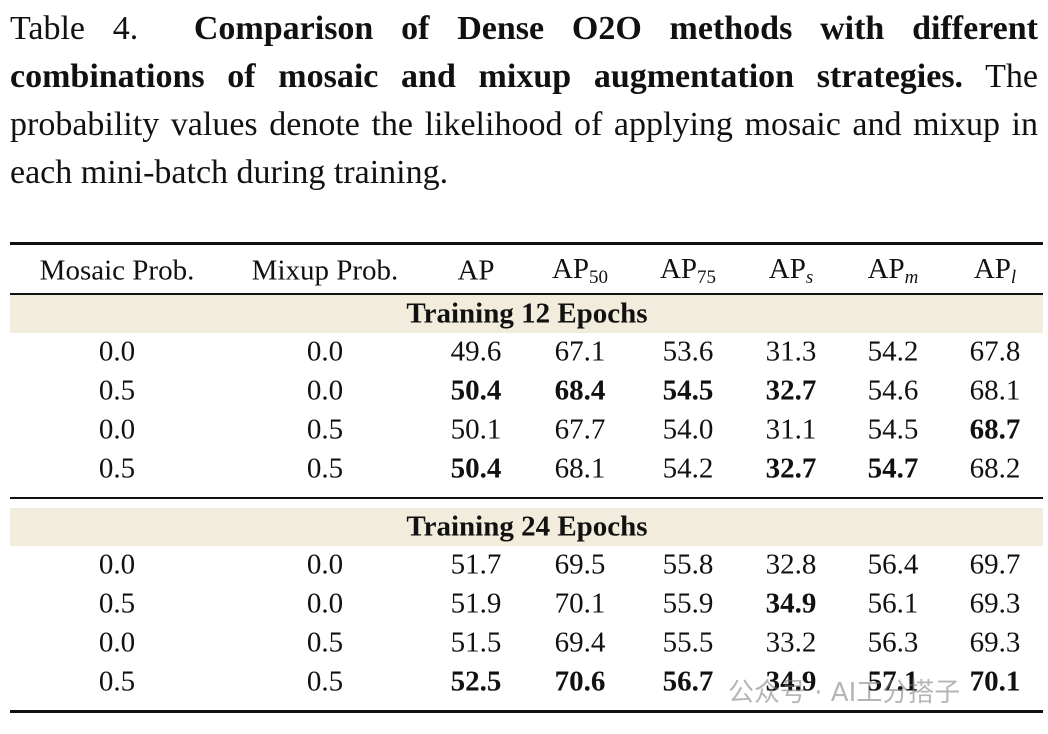 The width and height of the screenshot is (1048, 734). I want to click on header-subscript: 75, so click(707, 277).